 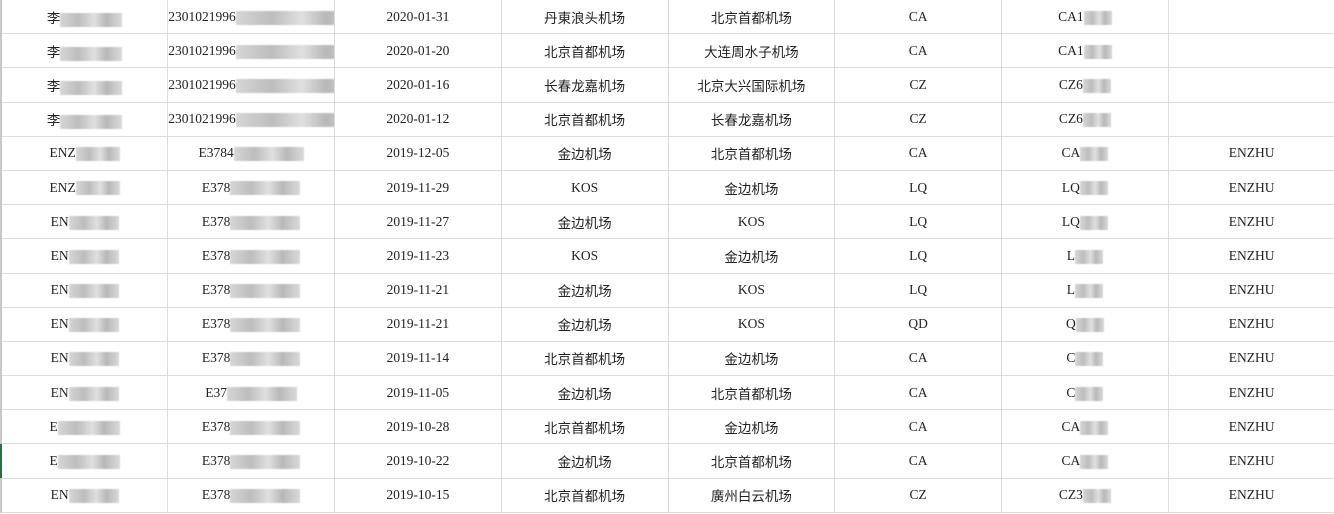 I want to click on flight-number-cell: CZ3, so click(x=1085, y=495).